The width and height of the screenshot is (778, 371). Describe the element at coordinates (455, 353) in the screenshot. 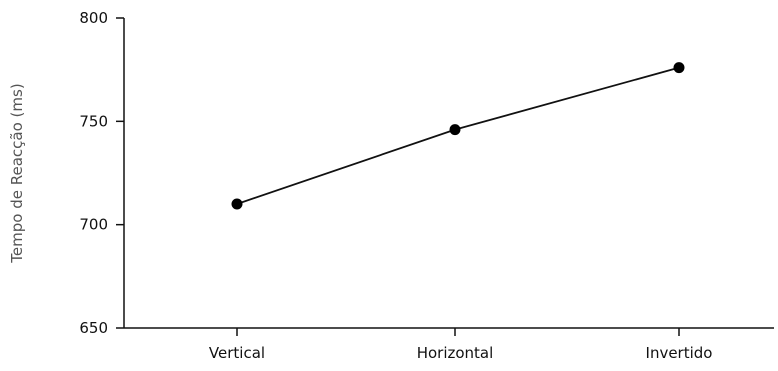

I see `x-tick-label-horizontal: Horizontal` at that location.